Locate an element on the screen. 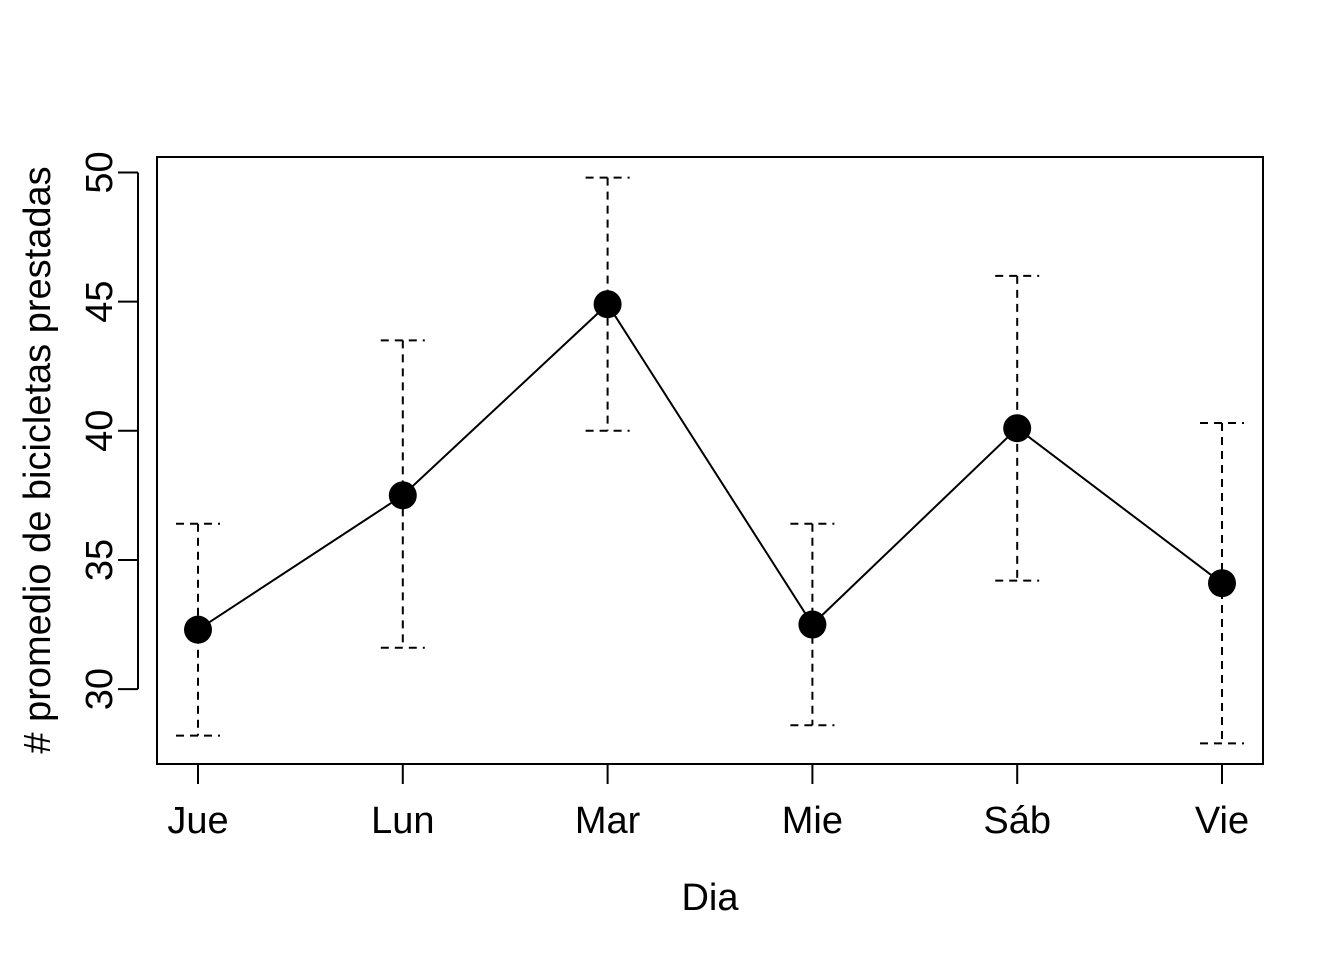  y-axis-title: # promedio de bicicletas prestadas is located at coordinates (38, 459).